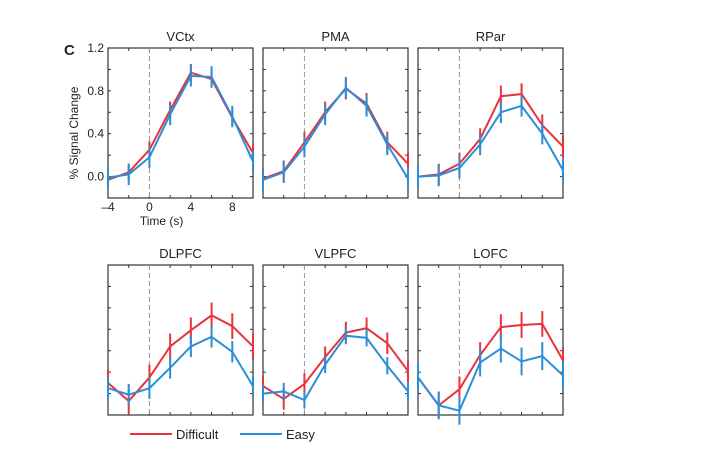 The width and height of the screenshot is (708, 463). Describe the element at coordinates (191, 207) in the screenshot. I see `x-tick-label: 4` at that location.